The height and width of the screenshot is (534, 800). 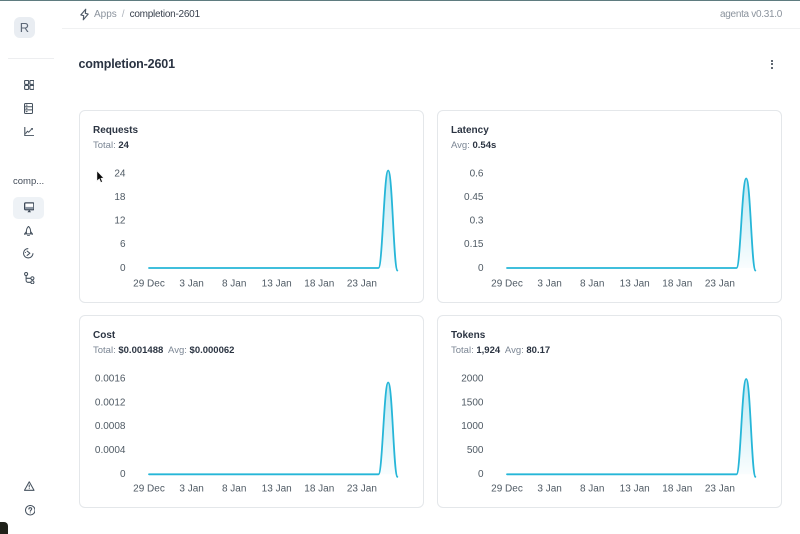 I want to click on svg-text: 24, so click(x=120, y=173).